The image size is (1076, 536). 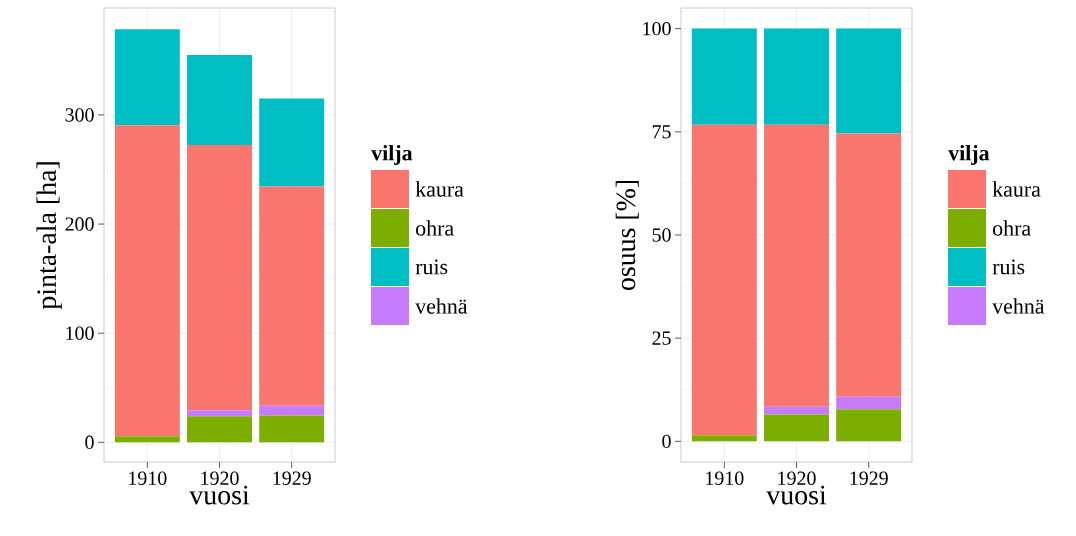 What do you see at coordinates (661, 338) in the screenshot?
I see `y-tick-label: 25` at bounding box center [661, 338].